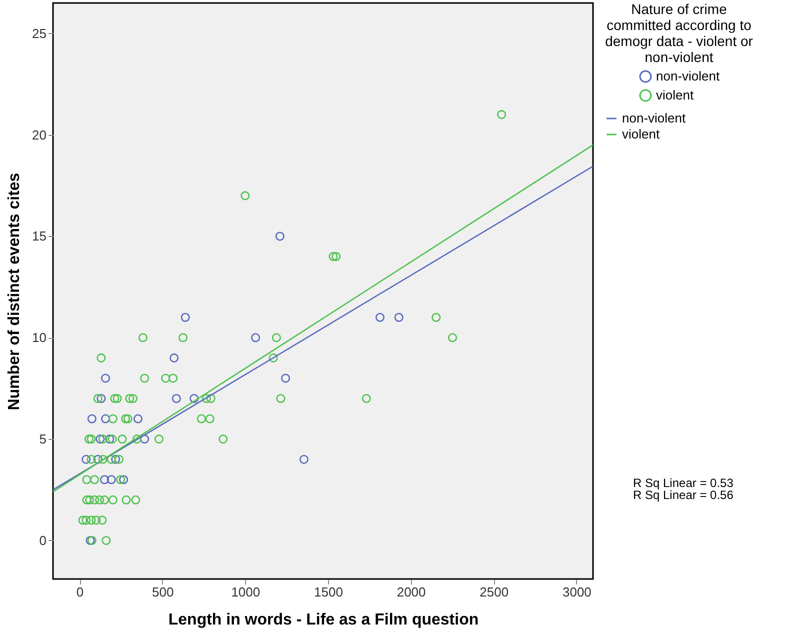 This screenshot has width=792, height=632. Describe the element at coordinates (39, 338) in the screenshot. I see `y-tick-label: 10` at that location.